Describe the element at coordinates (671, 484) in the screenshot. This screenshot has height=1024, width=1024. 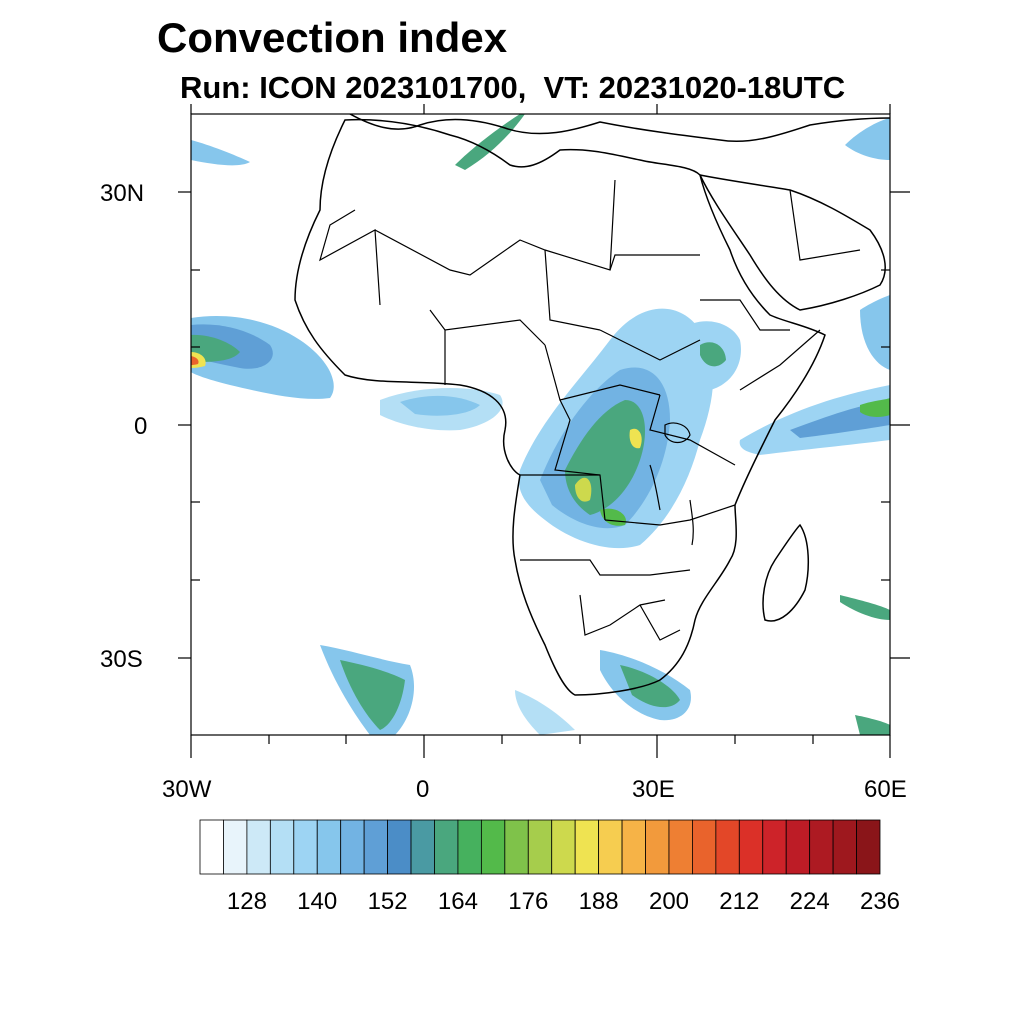
I see `lakes` at that location.